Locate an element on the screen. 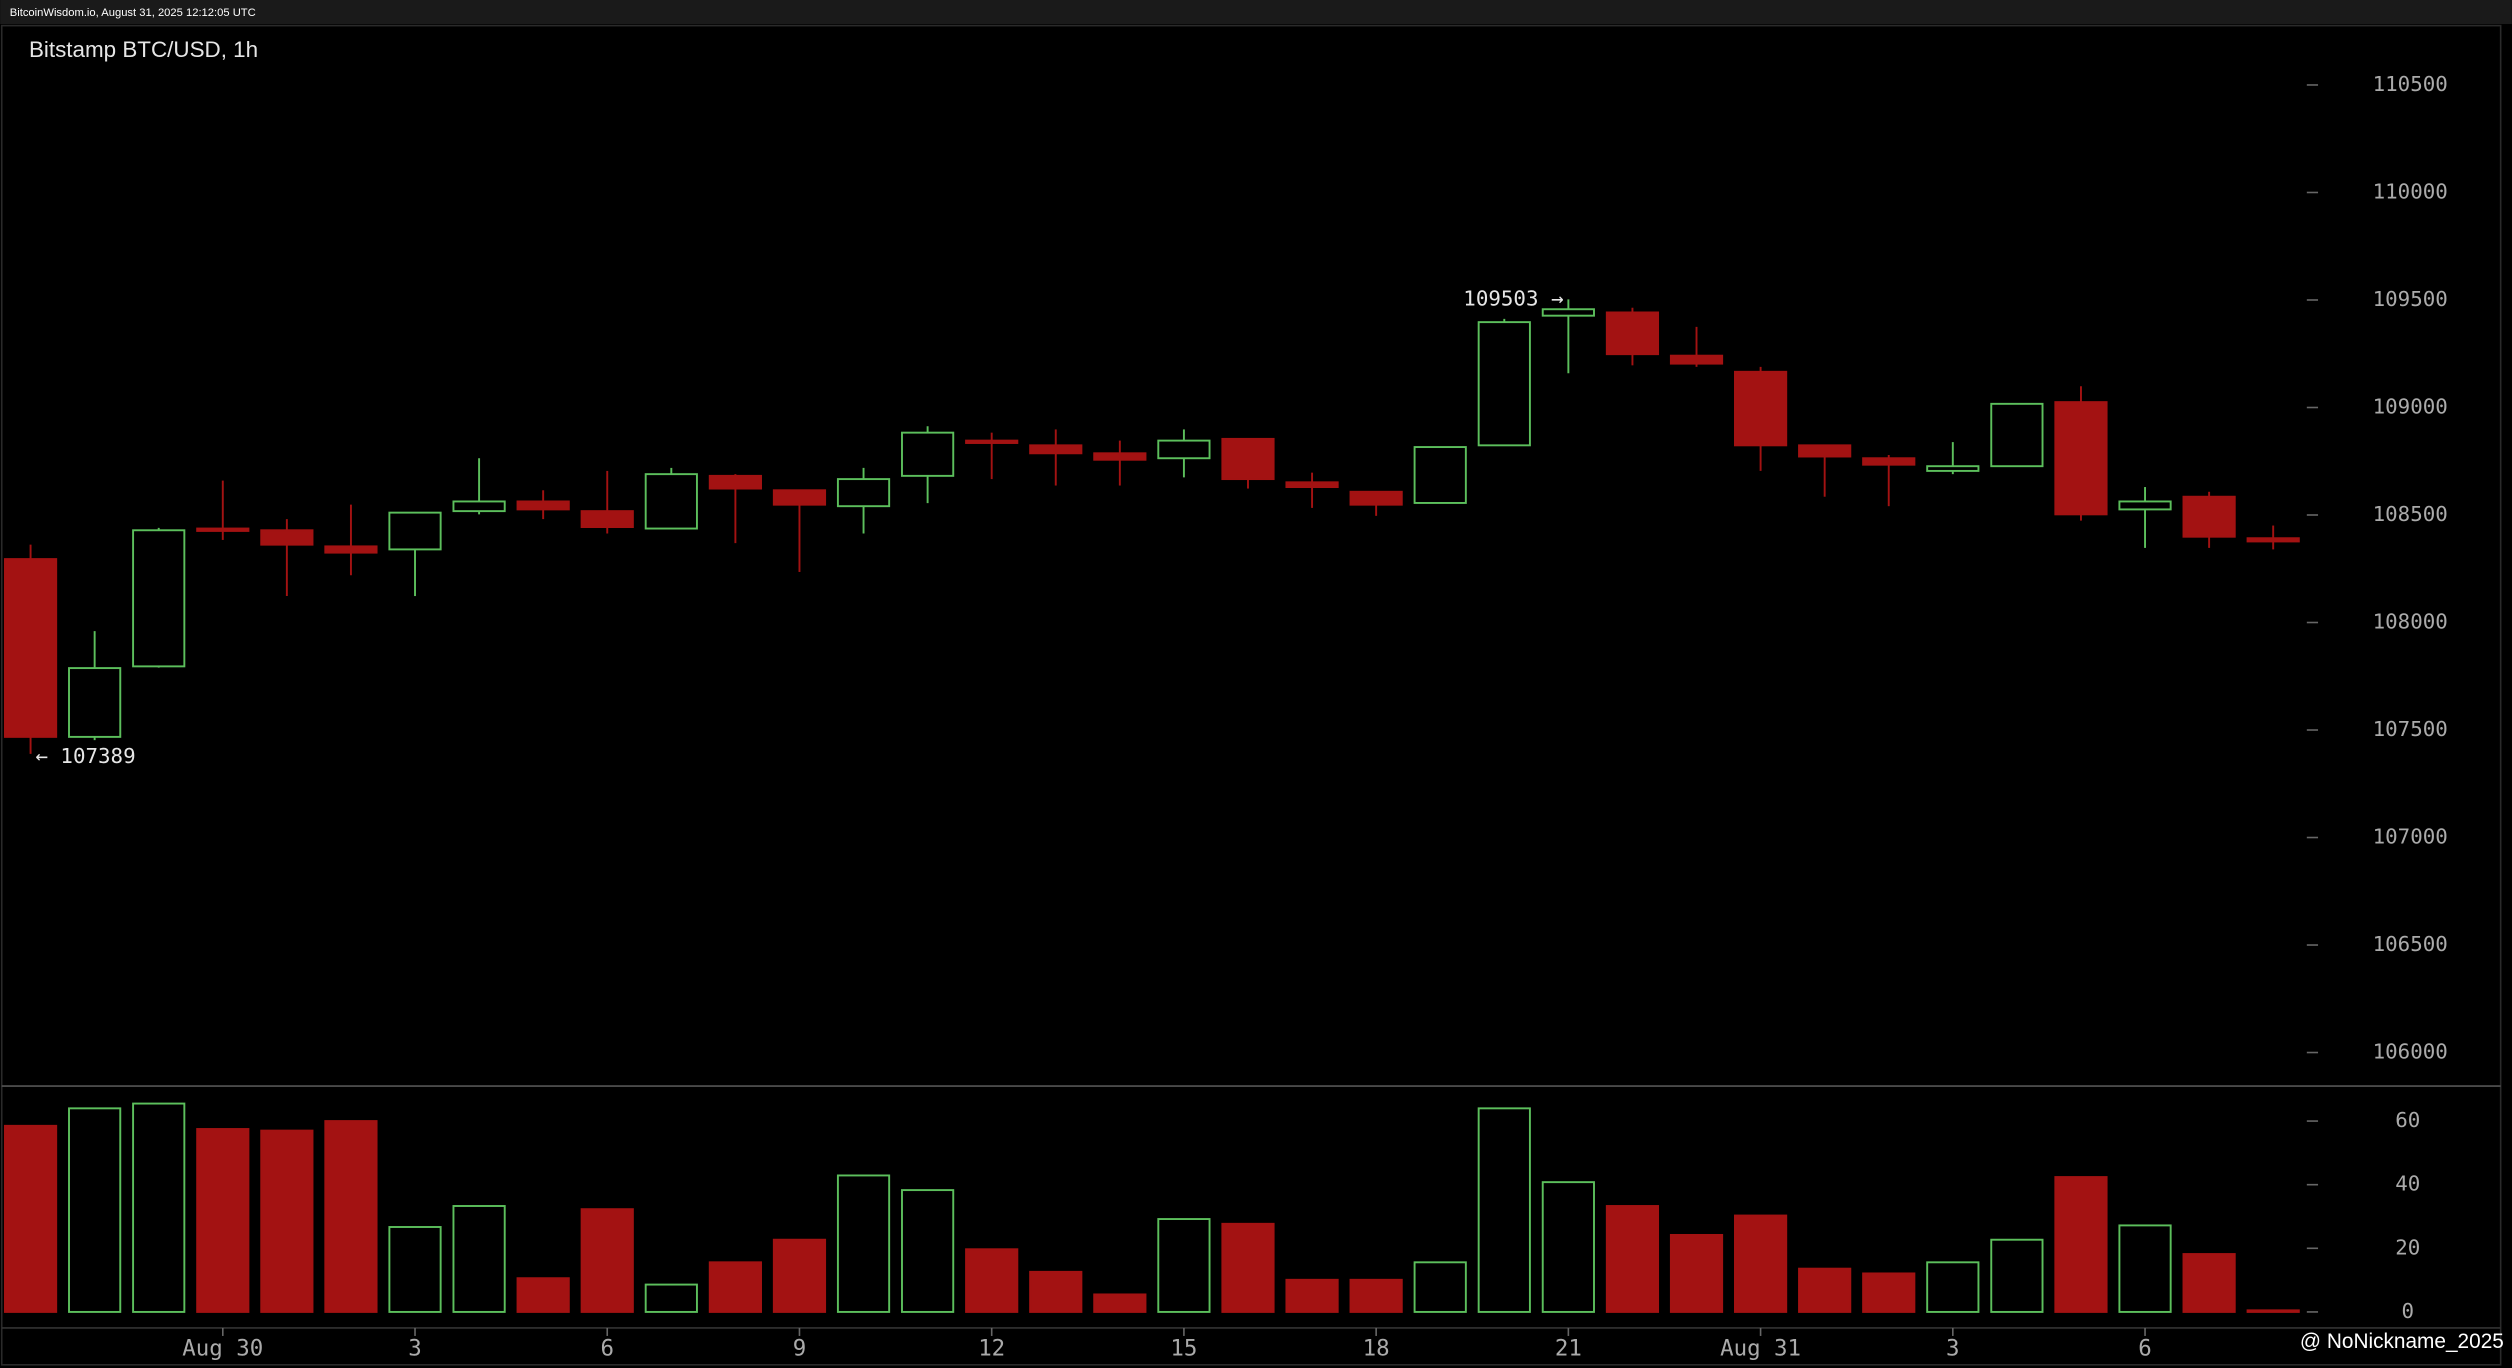  y-tick-label: 107000 is located at coordinates (2410, 837).